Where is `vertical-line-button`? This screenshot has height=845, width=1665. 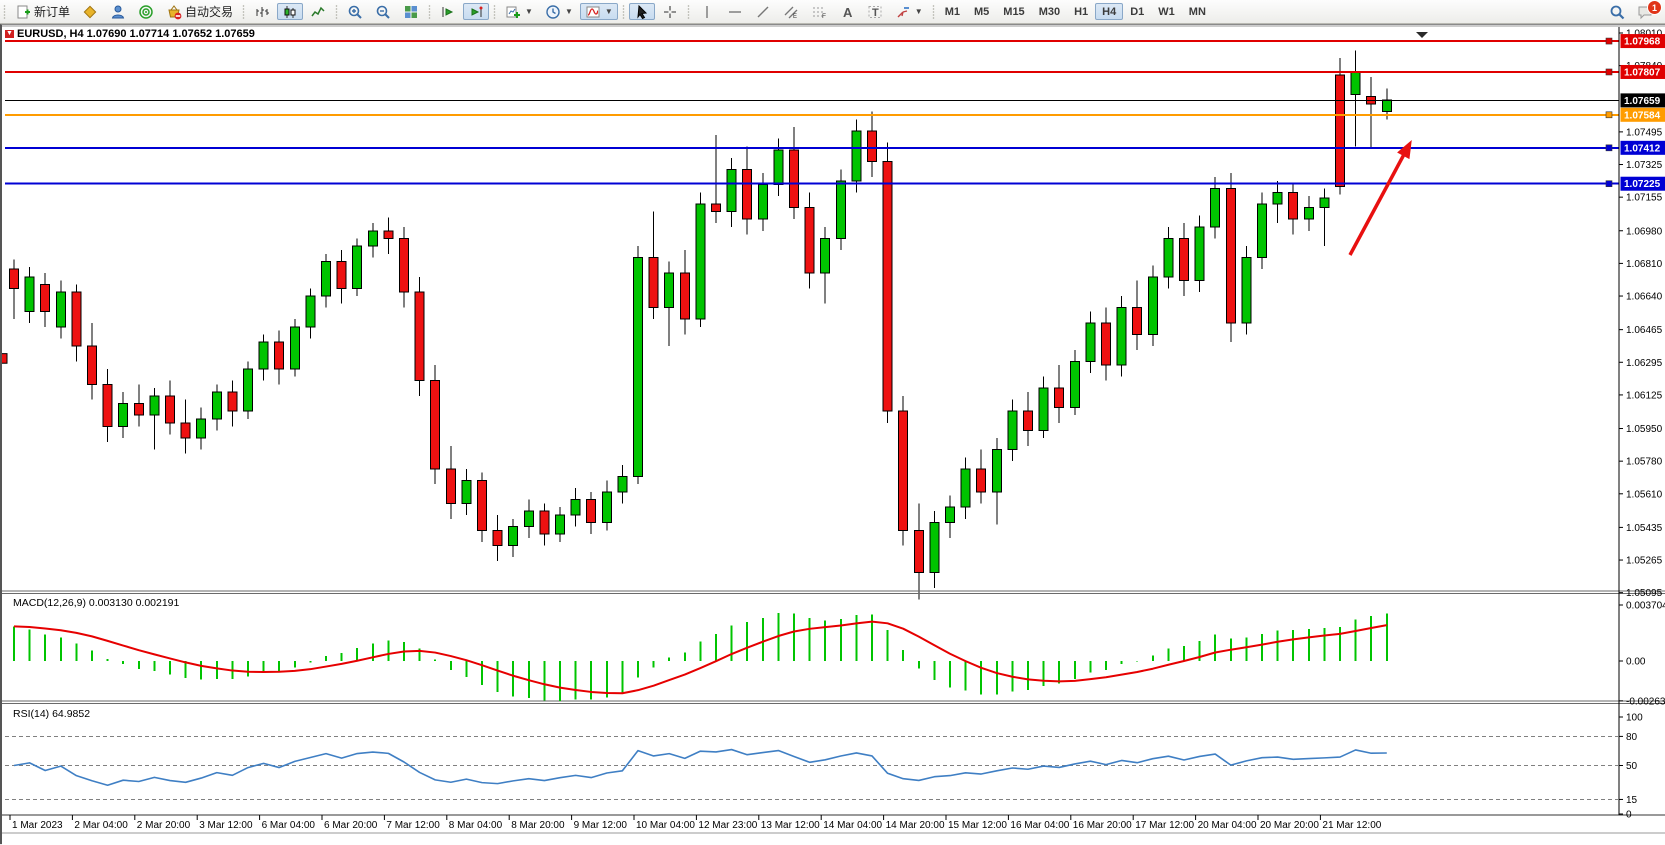 vertical-line-button is located at coordinates (707, 11).